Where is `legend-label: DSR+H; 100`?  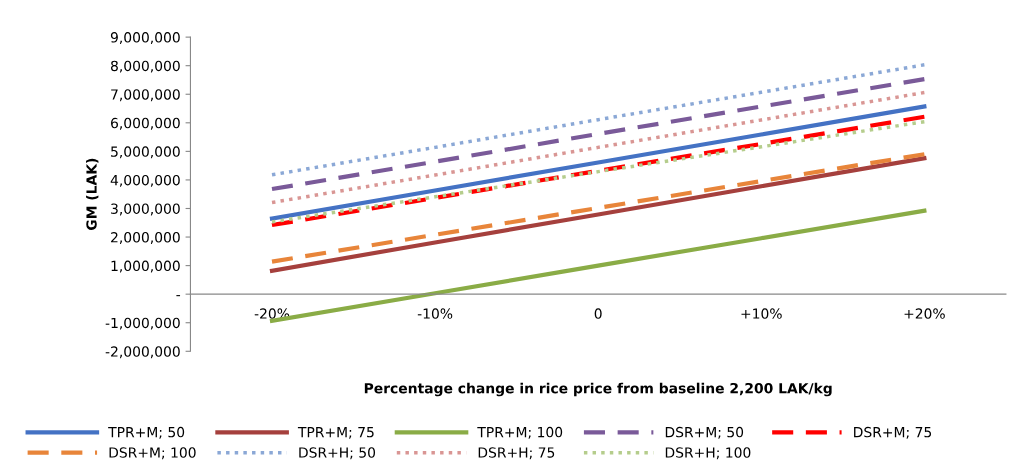 legend-label: DSR+H; 100 is located at coordinates (708, 453).